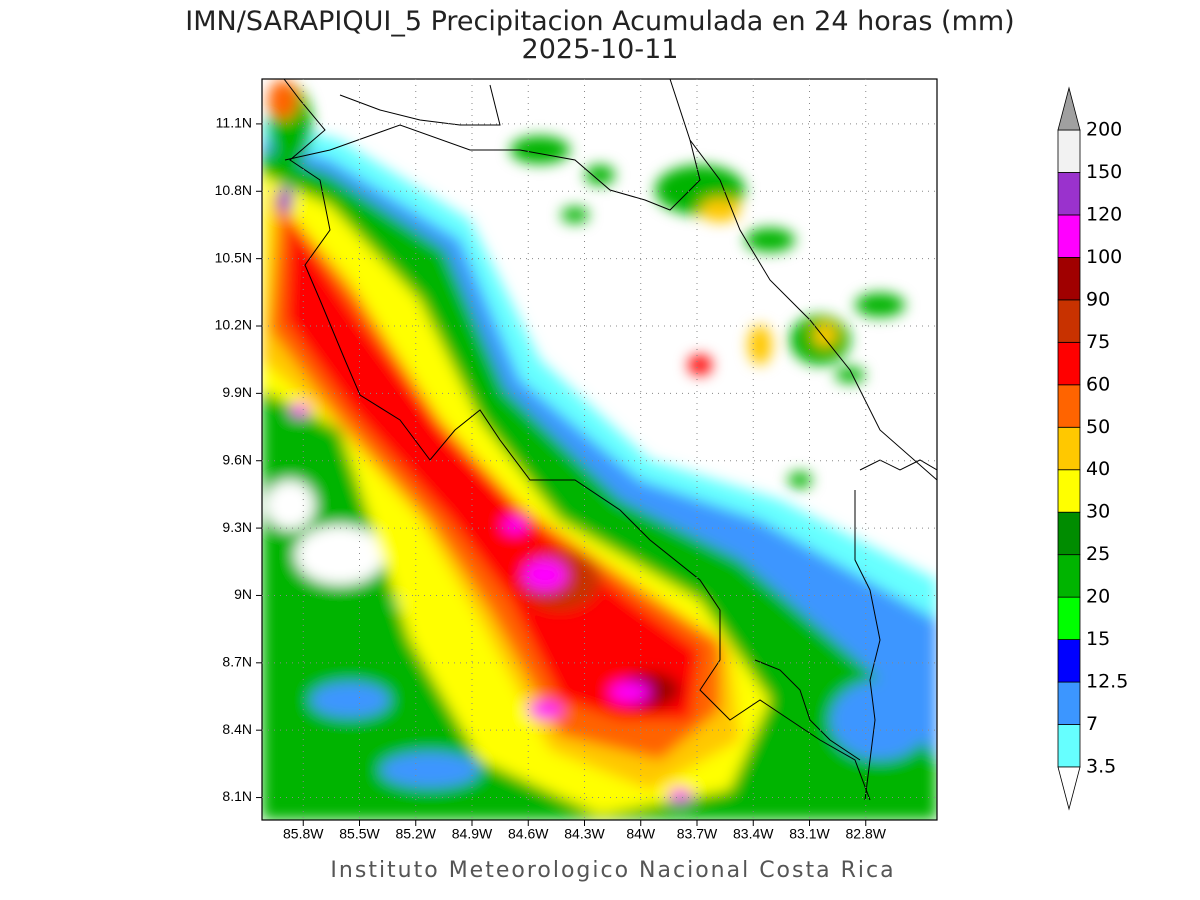 This screenshot has height=900, width=1200. Describe the element at coordinates (1098, 427) in the screenshot. I see `colorbar-label: 50` at that location.